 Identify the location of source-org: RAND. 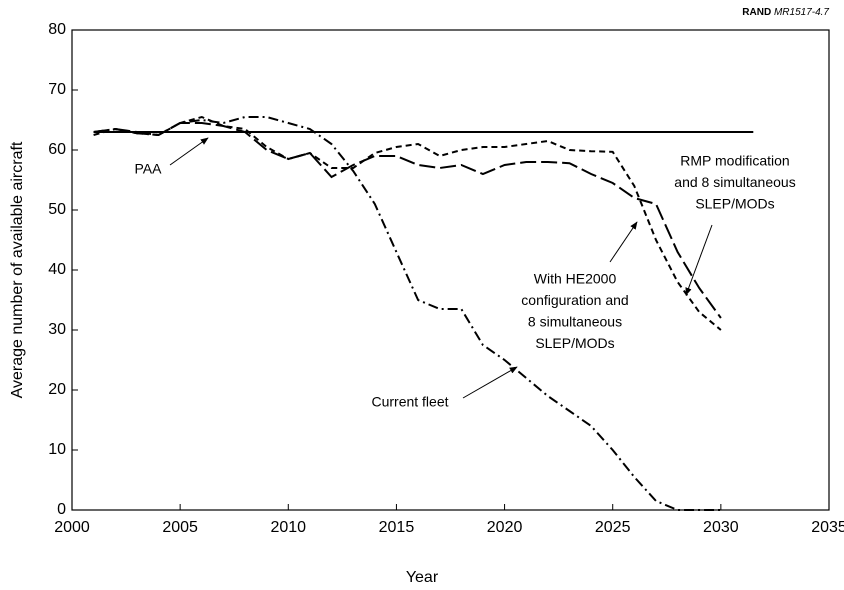
(756, 12).